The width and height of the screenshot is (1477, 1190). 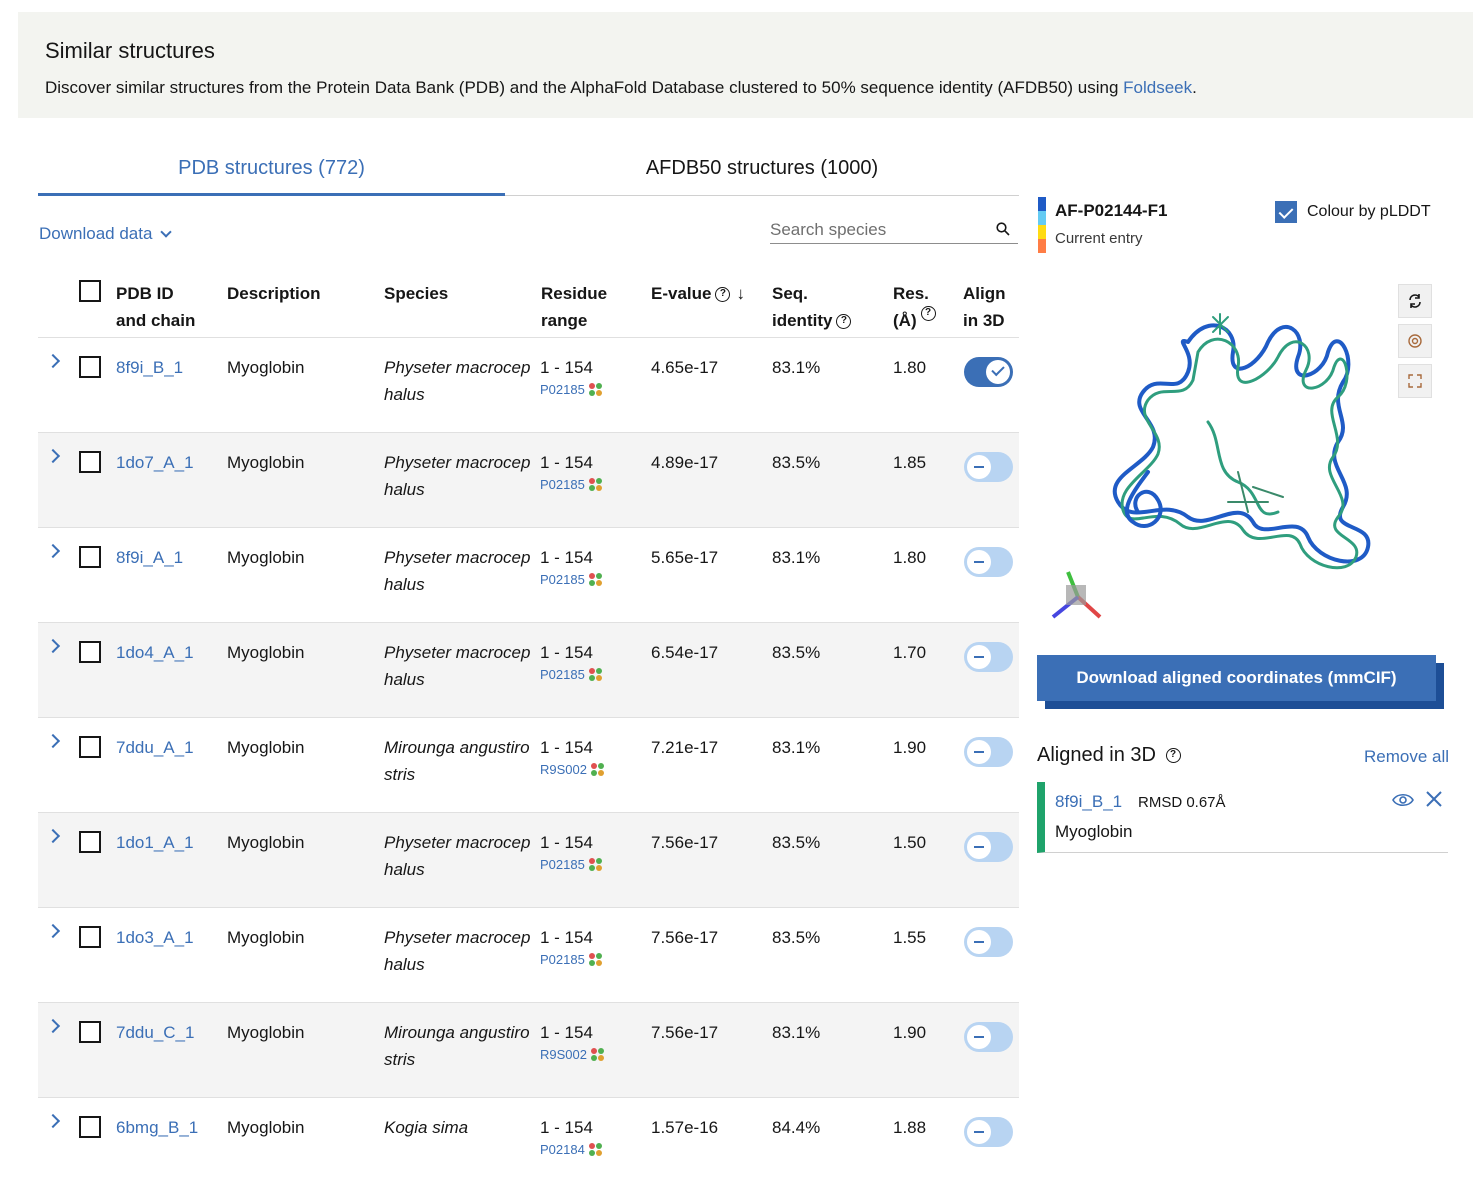 What do you see at coordinates (685, 747) in the screenshot?
I see `row-evalue: 7.21e-17` at bounding box center [685, 747].